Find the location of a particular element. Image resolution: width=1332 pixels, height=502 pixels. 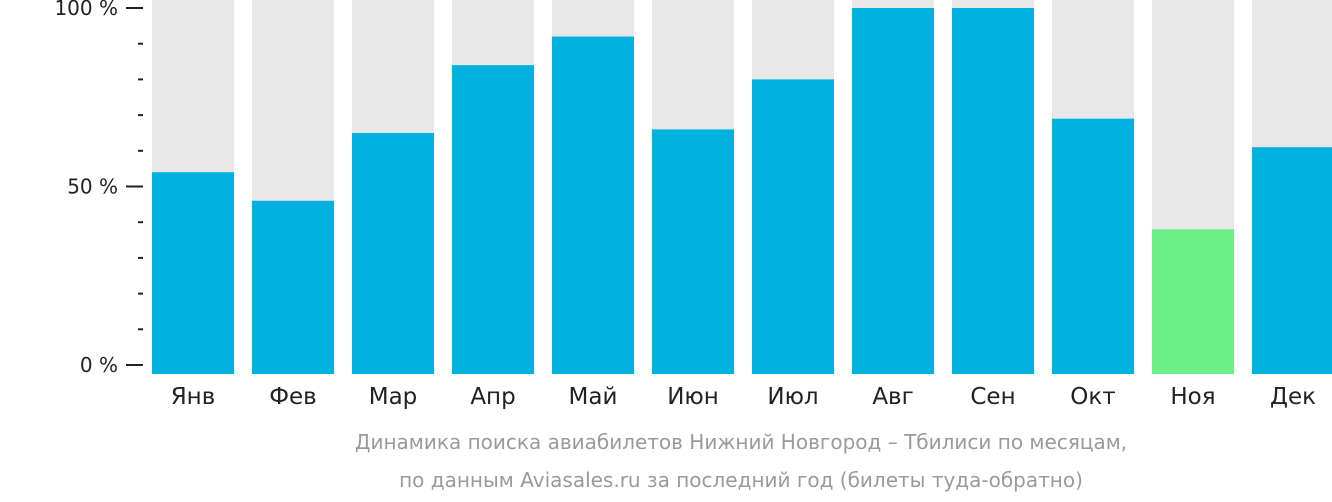

y-tick-label: 50 % is located at coordinates (92, 187).